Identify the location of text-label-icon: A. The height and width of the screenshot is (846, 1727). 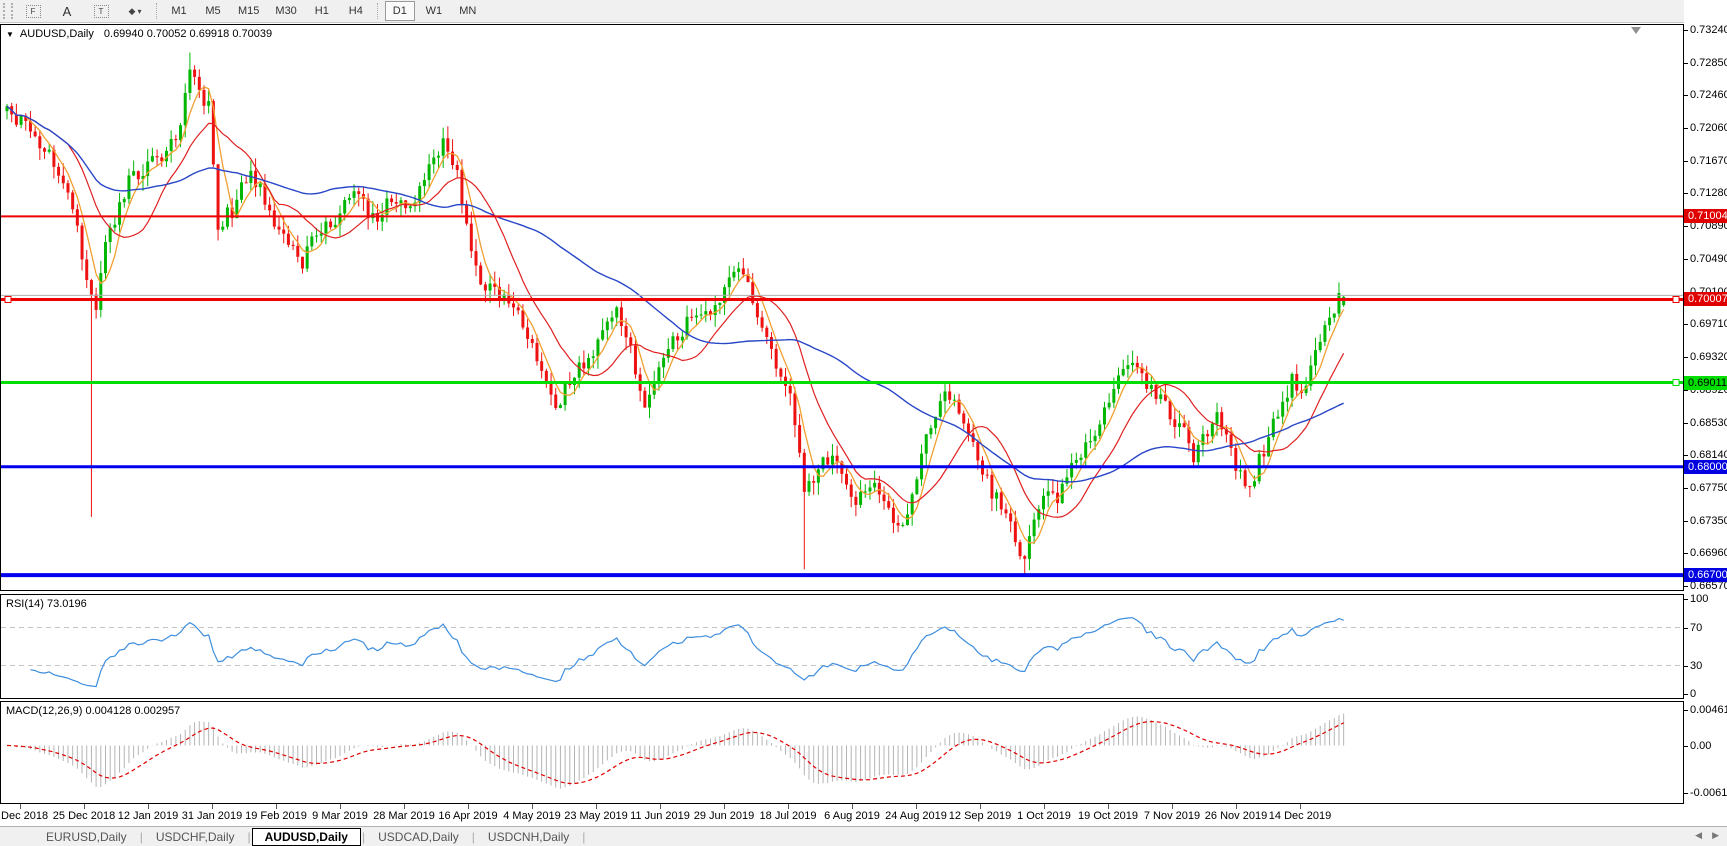
(67, 11).